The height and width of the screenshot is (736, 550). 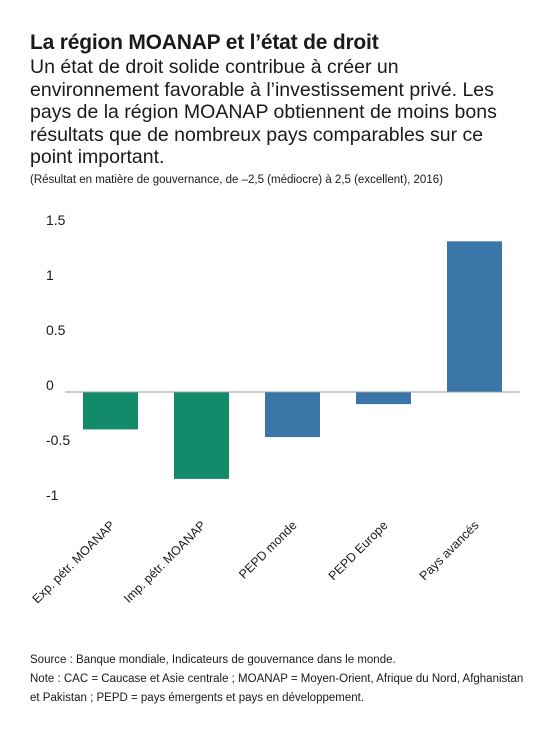 I want to click on chart-title: La région MOANAP et l’état de droit, so click(x=204, y=42).